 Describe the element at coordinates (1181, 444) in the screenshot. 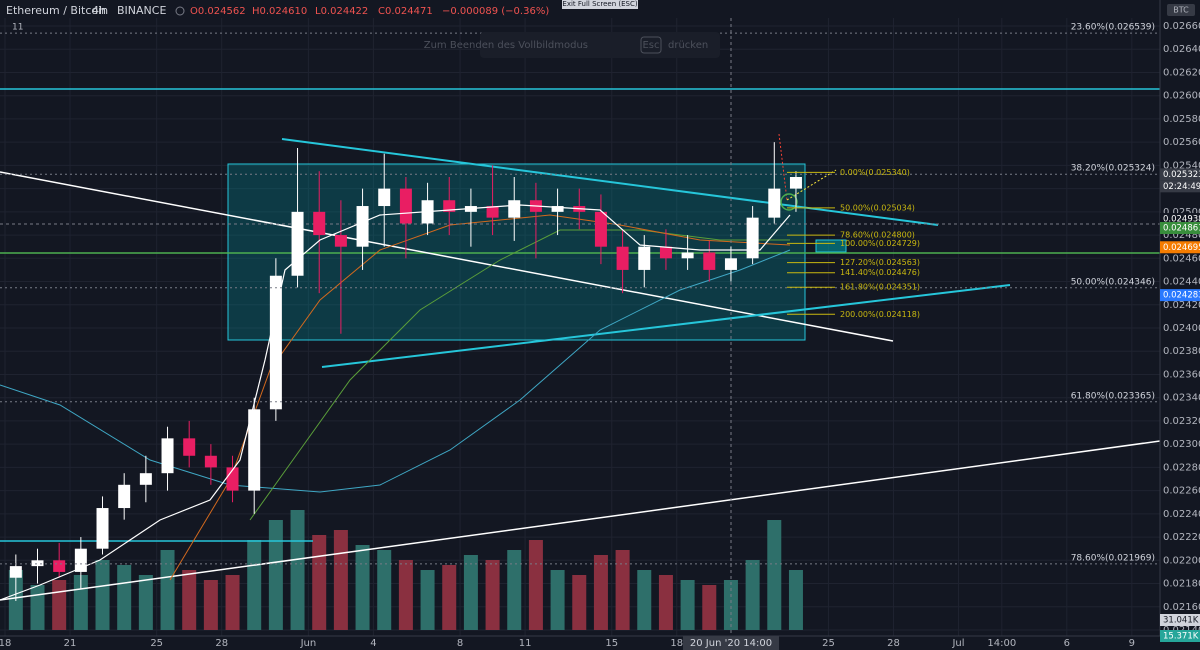

I see `y-tick-label: 0.023000` at that location.